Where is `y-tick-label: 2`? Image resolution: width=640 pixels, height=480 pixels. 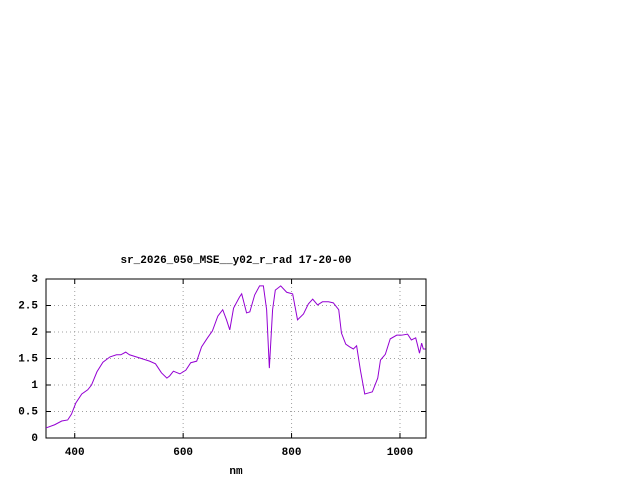 y-tick-label: 2 is located at coordinates (34, 333).